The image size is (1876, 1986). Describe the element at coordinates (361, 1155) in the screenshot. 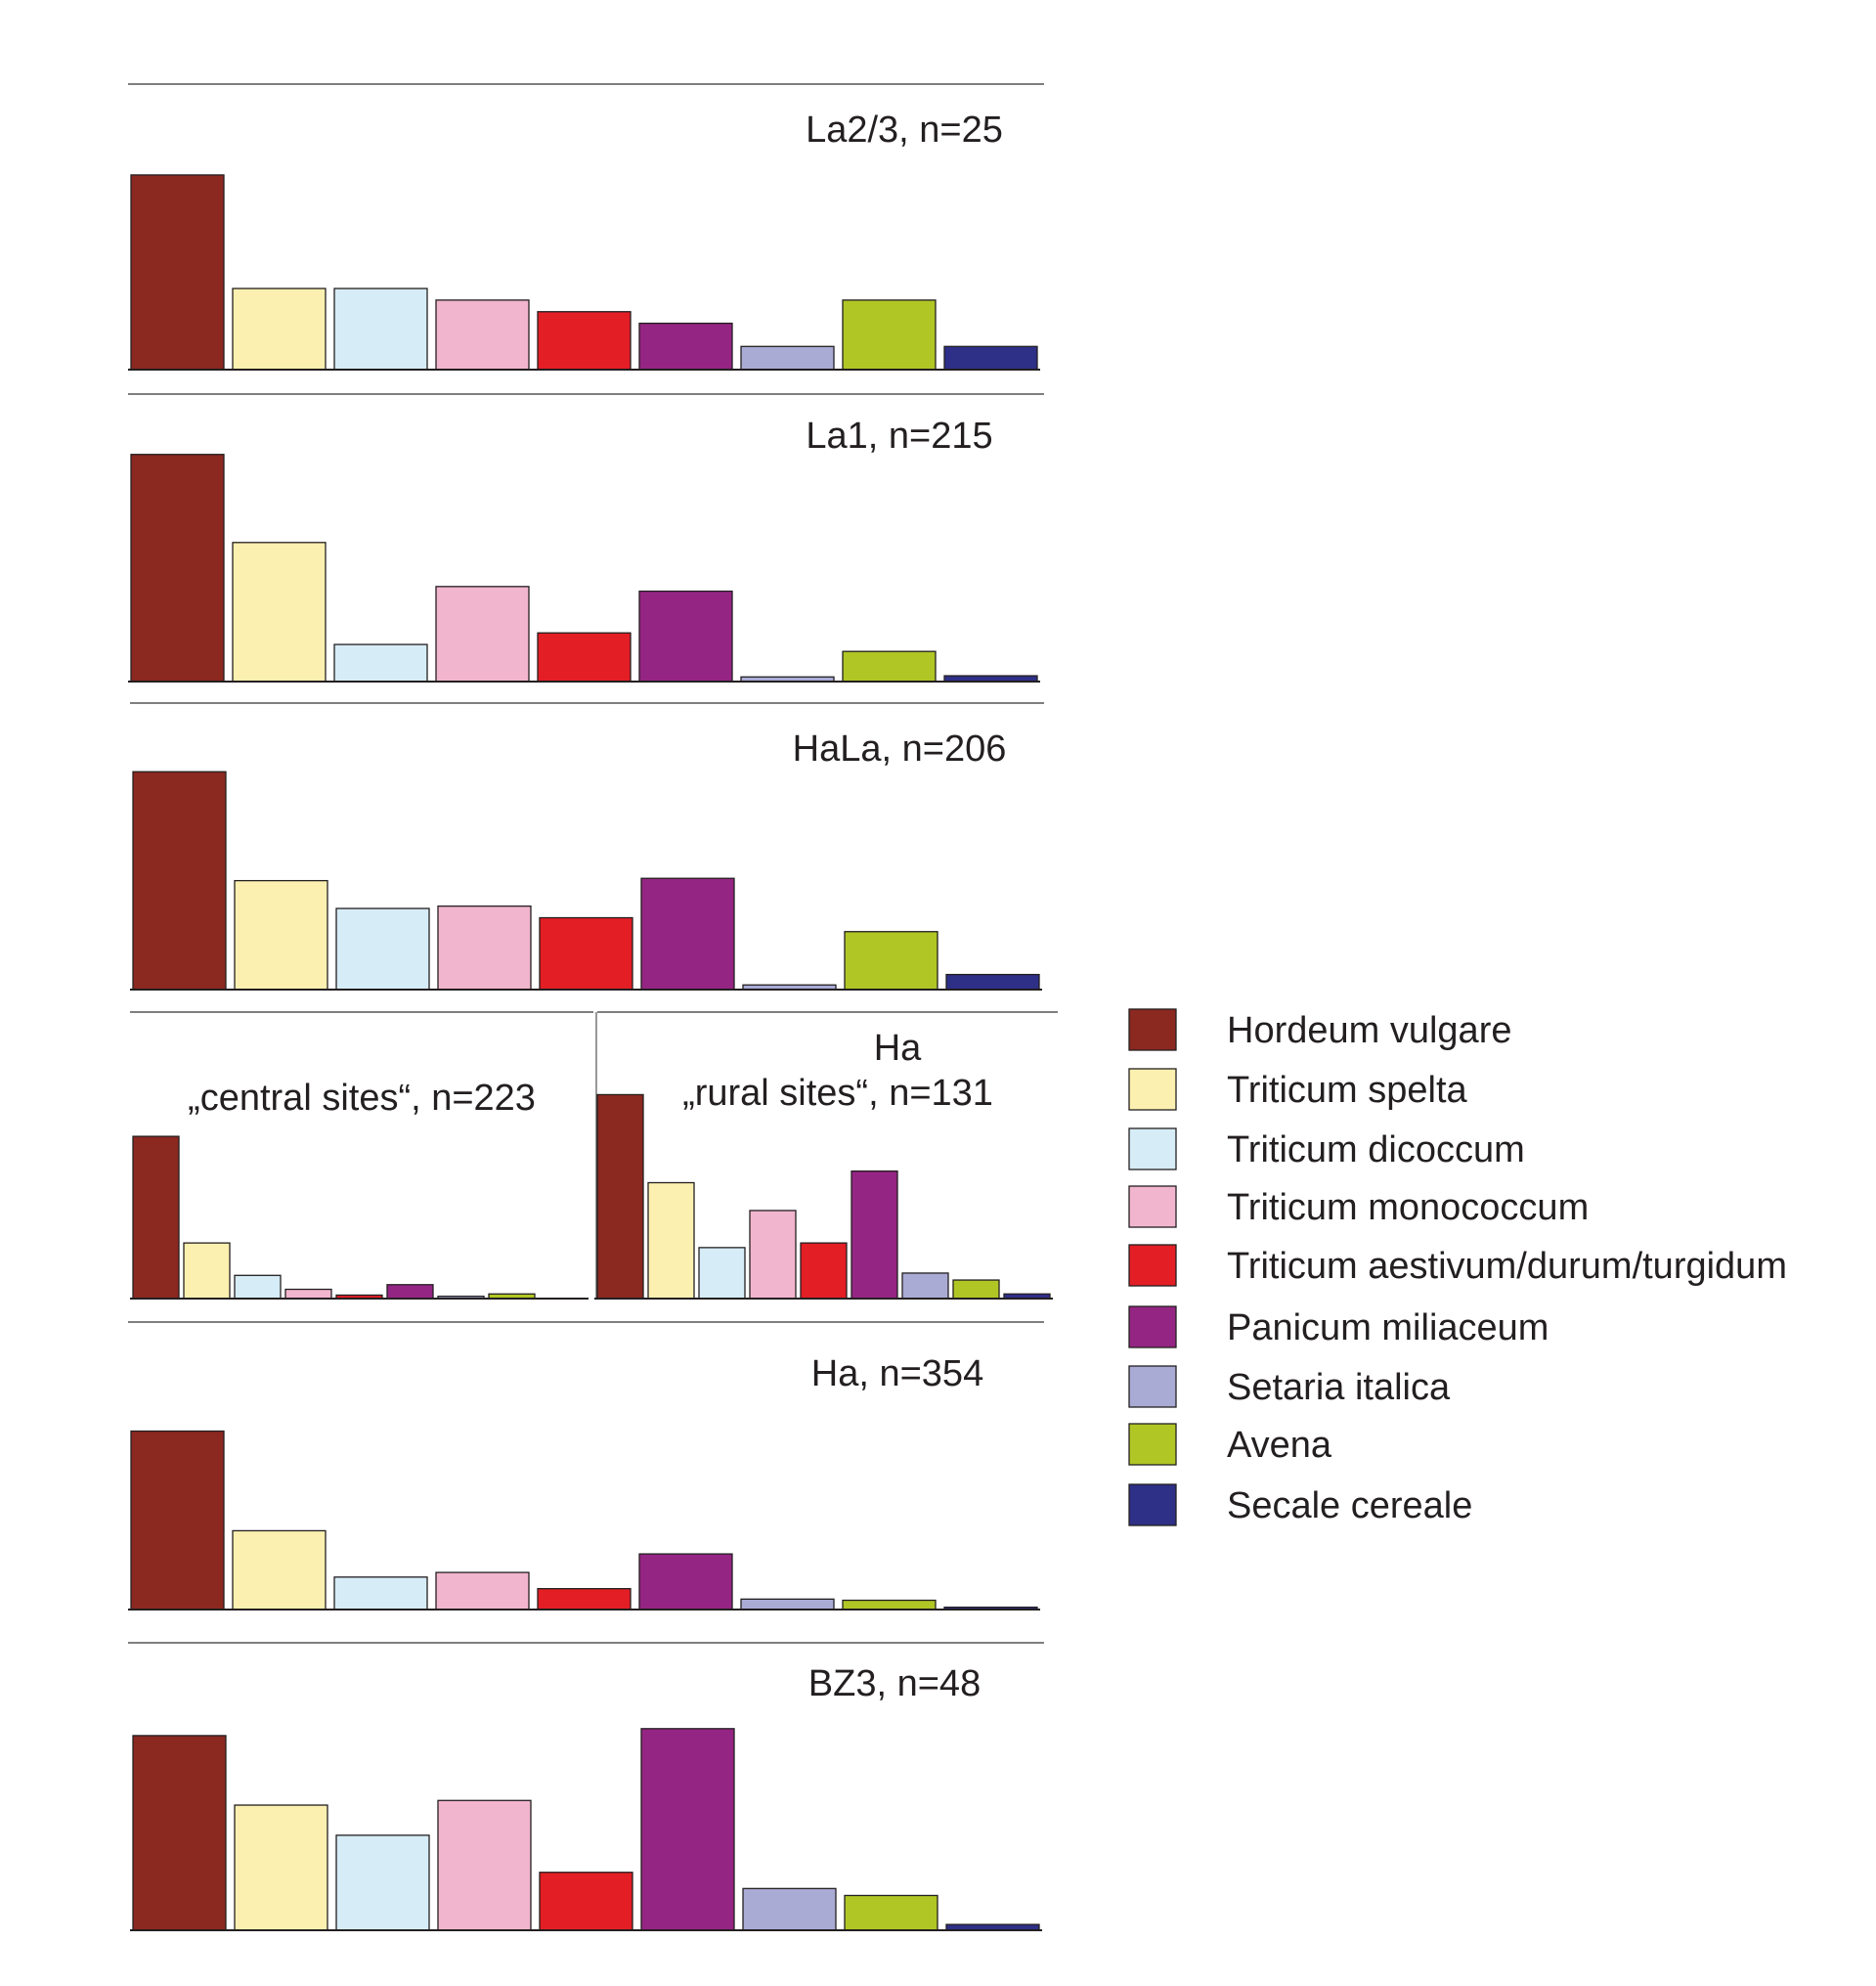

I see `panel-central-sites-n-223: „central sites“, n=223` at that location.